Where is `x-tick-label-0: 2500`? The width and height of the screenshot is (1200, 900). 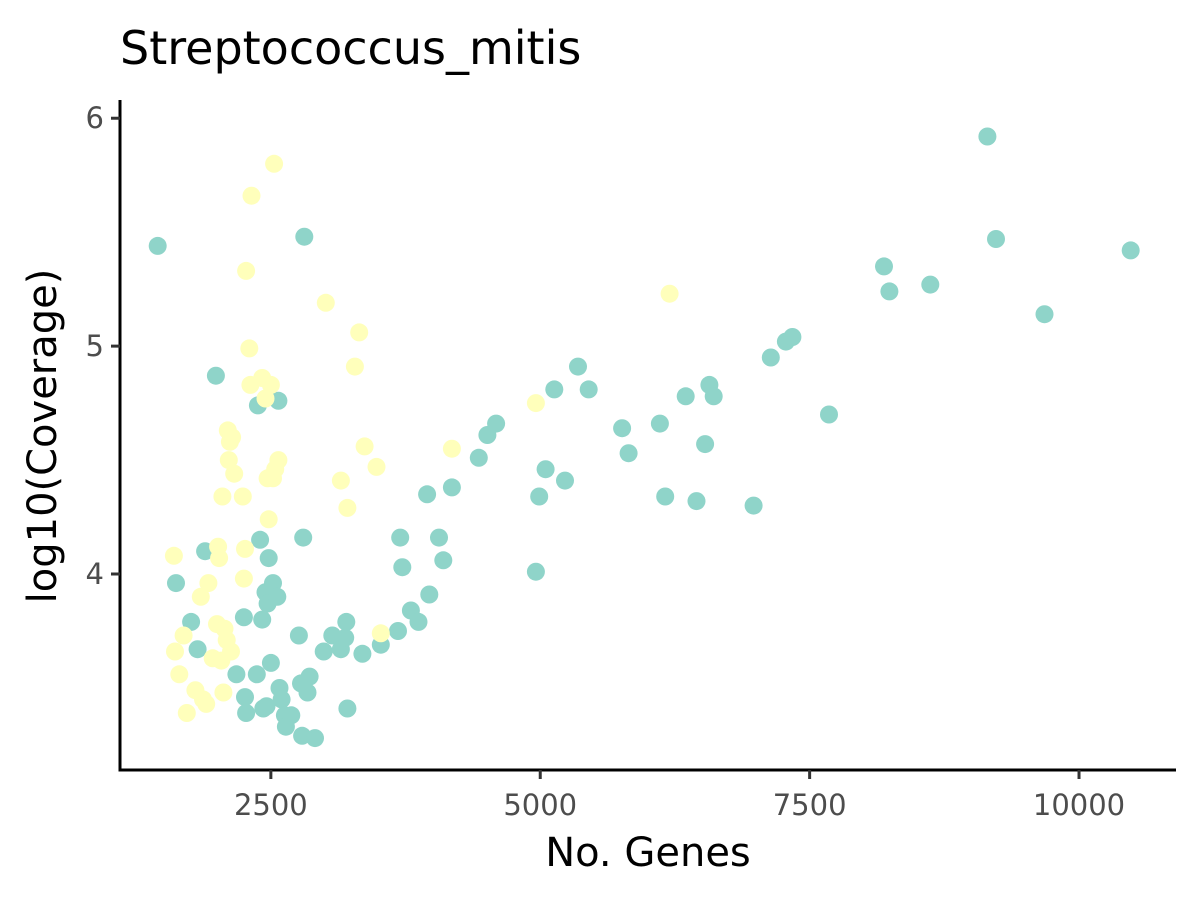
x-tick-label-0: 2500 is located at coordinates (271, 805).